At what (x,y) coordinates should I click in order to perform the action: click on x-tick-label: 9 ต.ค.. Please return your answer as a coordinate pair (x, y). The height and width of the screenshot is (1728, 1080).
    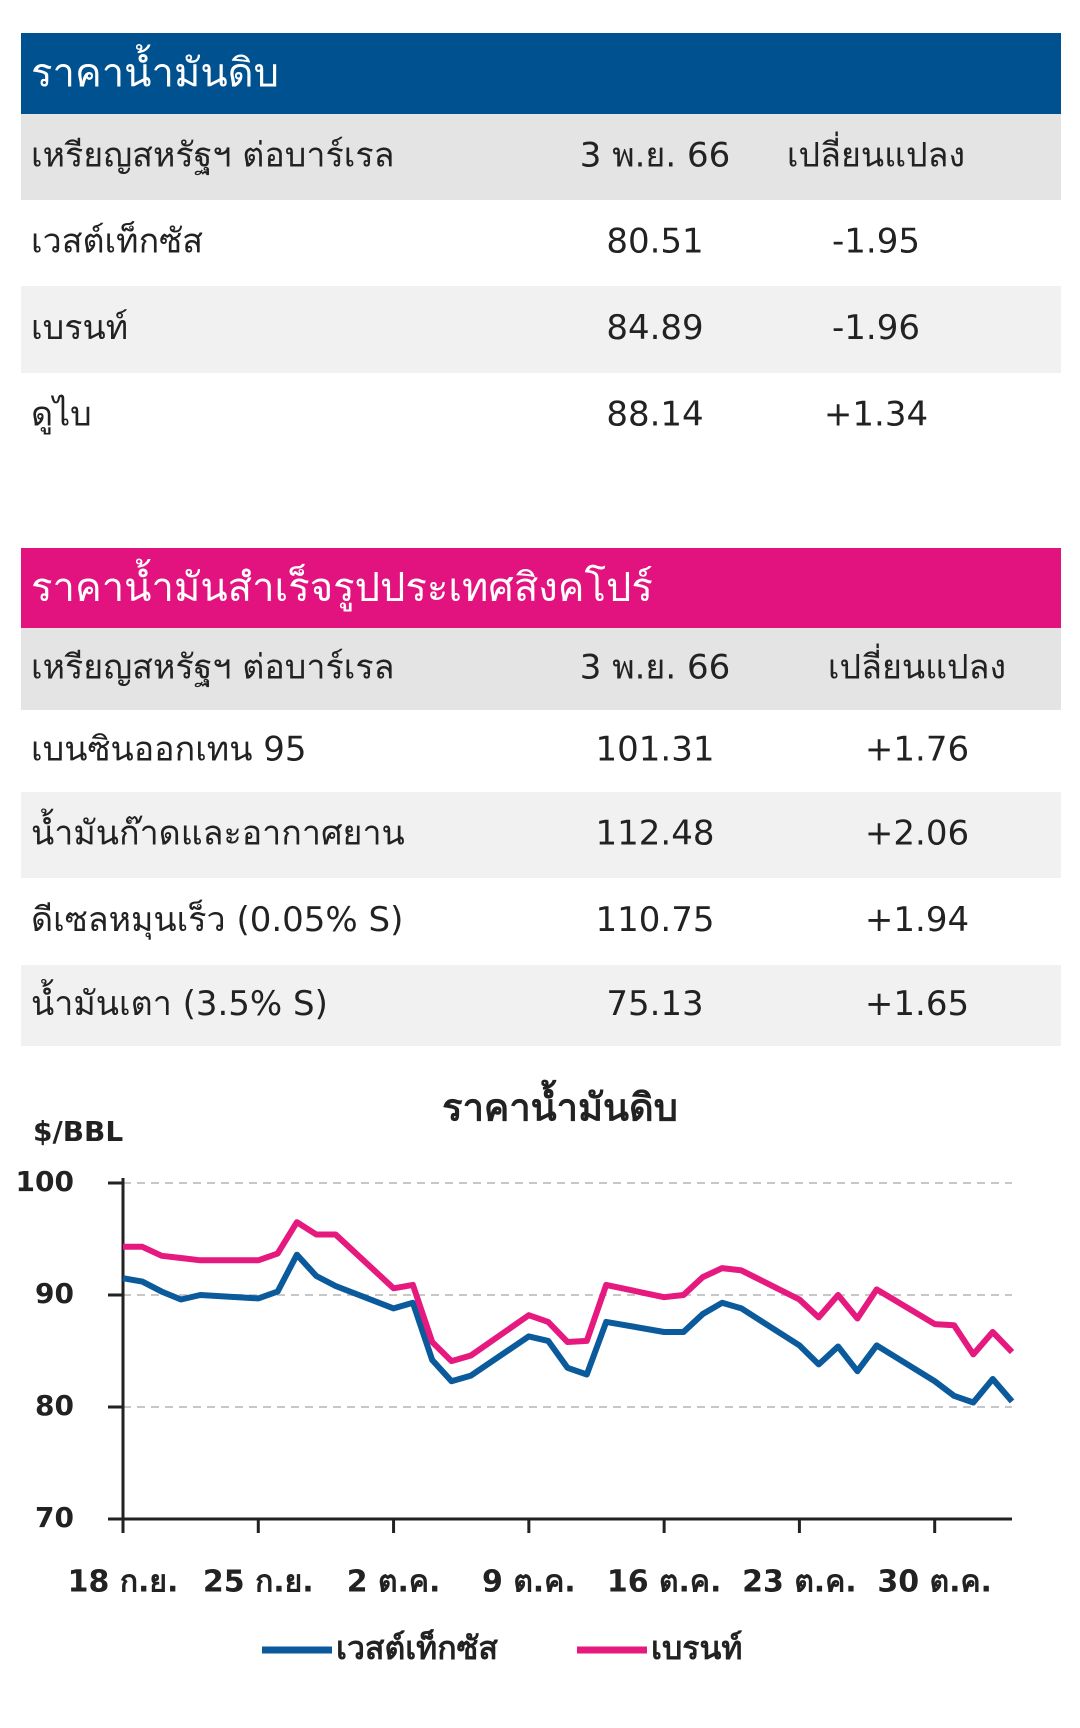
    Looking at the image, I should click on (529, 1582).